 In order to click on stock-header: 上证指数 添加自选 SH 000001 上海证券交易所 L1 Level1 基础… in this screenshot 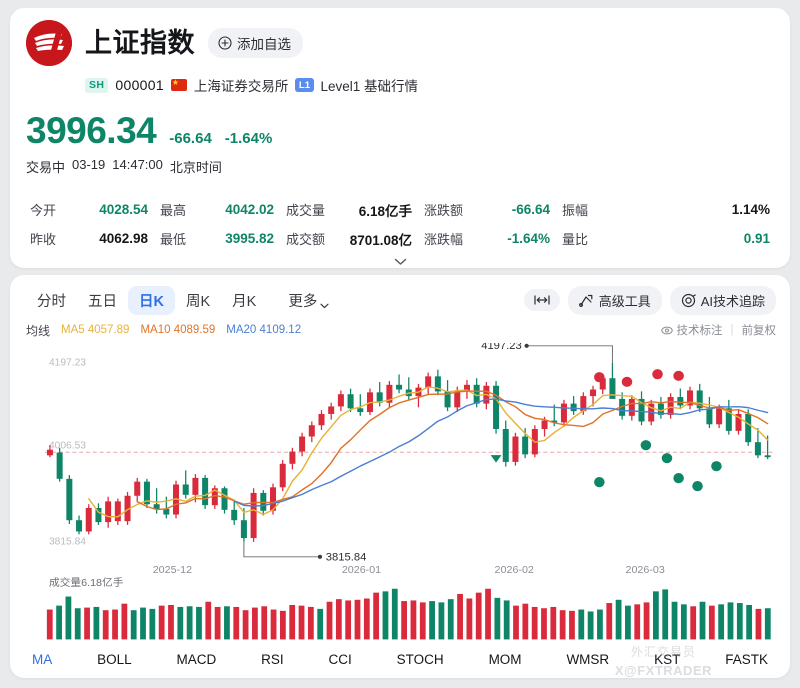, I will do `click(400, 57)`.